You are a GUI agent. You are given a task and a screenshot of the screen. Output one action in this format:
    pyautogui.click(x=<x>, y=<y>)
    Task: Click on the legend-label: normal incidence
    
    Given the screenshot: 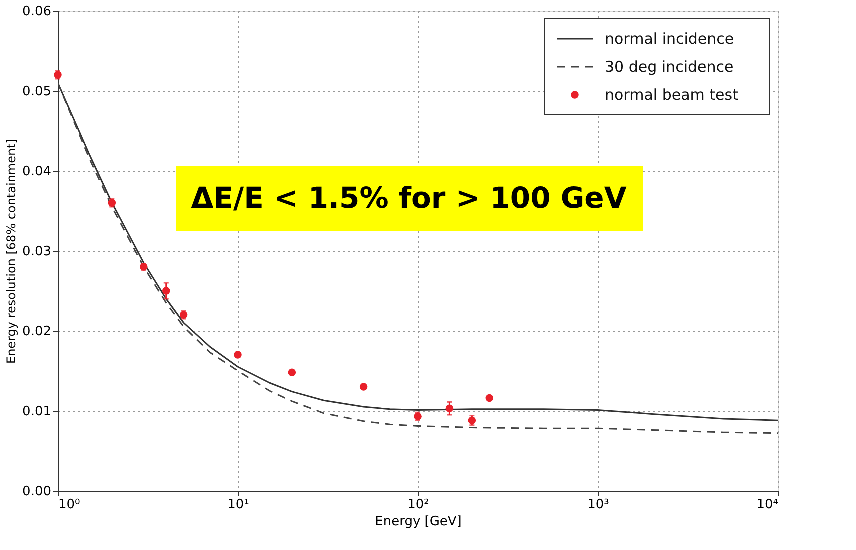 What is the action you would take?
    pyautogui.click(x=669, y=39)
    